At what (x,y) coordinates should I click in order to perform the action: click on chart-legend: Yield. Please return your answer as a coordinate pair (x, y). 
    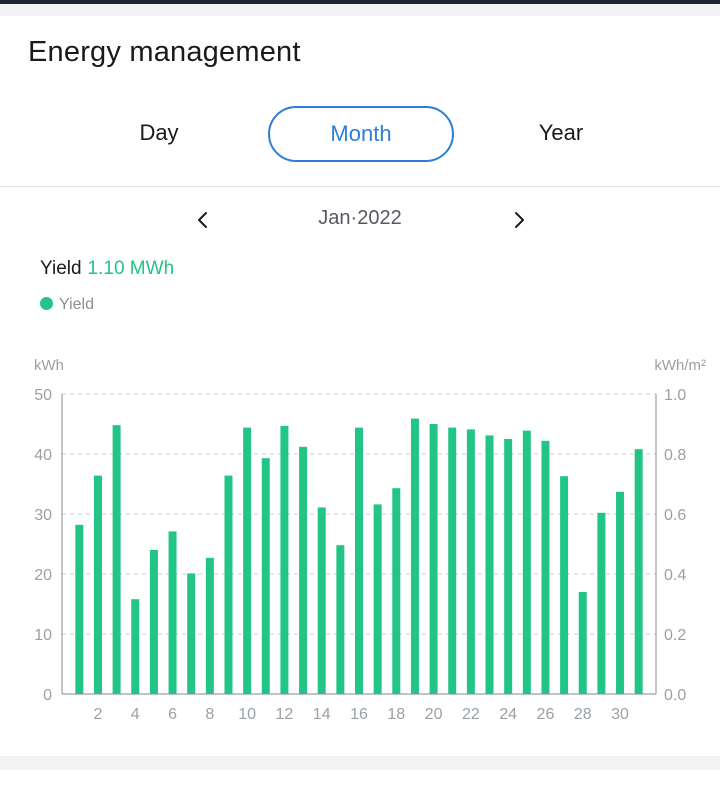
    Looking at the image, I should click on (67, 305).